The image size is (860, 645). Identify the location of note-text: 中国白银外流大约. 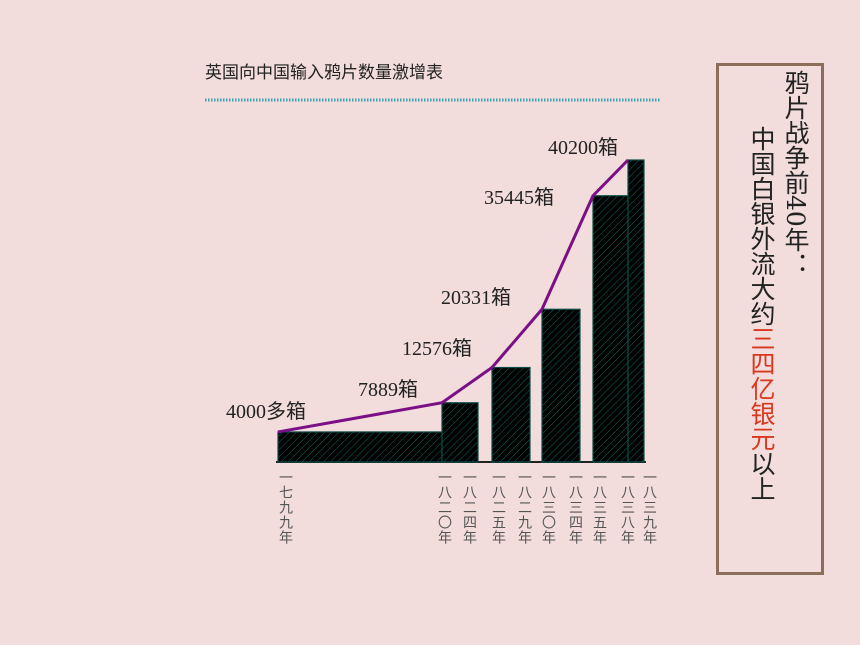
(761, 226).